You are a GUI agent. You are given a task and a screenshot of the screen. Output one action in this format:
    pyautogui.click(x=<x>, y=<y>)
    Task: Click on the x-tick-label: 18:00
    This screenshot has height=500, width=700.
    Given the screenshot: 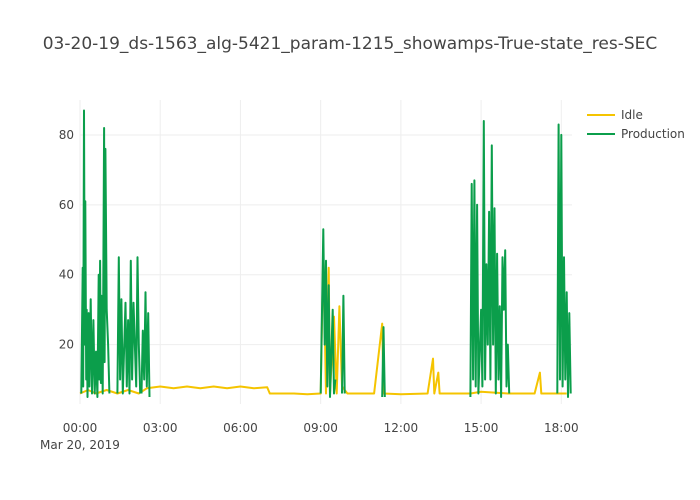 What is the action you would take?
    pyautogui.click(x=561, y=428)
    